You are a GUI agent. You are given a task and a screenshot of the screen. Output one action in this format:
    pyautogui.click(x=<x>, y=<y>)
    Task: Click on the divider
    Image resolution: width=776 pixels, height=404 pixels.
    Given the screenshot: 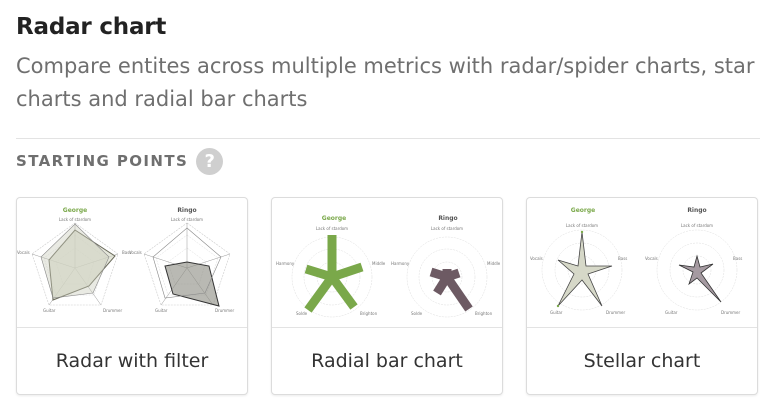 What is the action you would take?
    pyautogui.click(x=388, y=138)
    